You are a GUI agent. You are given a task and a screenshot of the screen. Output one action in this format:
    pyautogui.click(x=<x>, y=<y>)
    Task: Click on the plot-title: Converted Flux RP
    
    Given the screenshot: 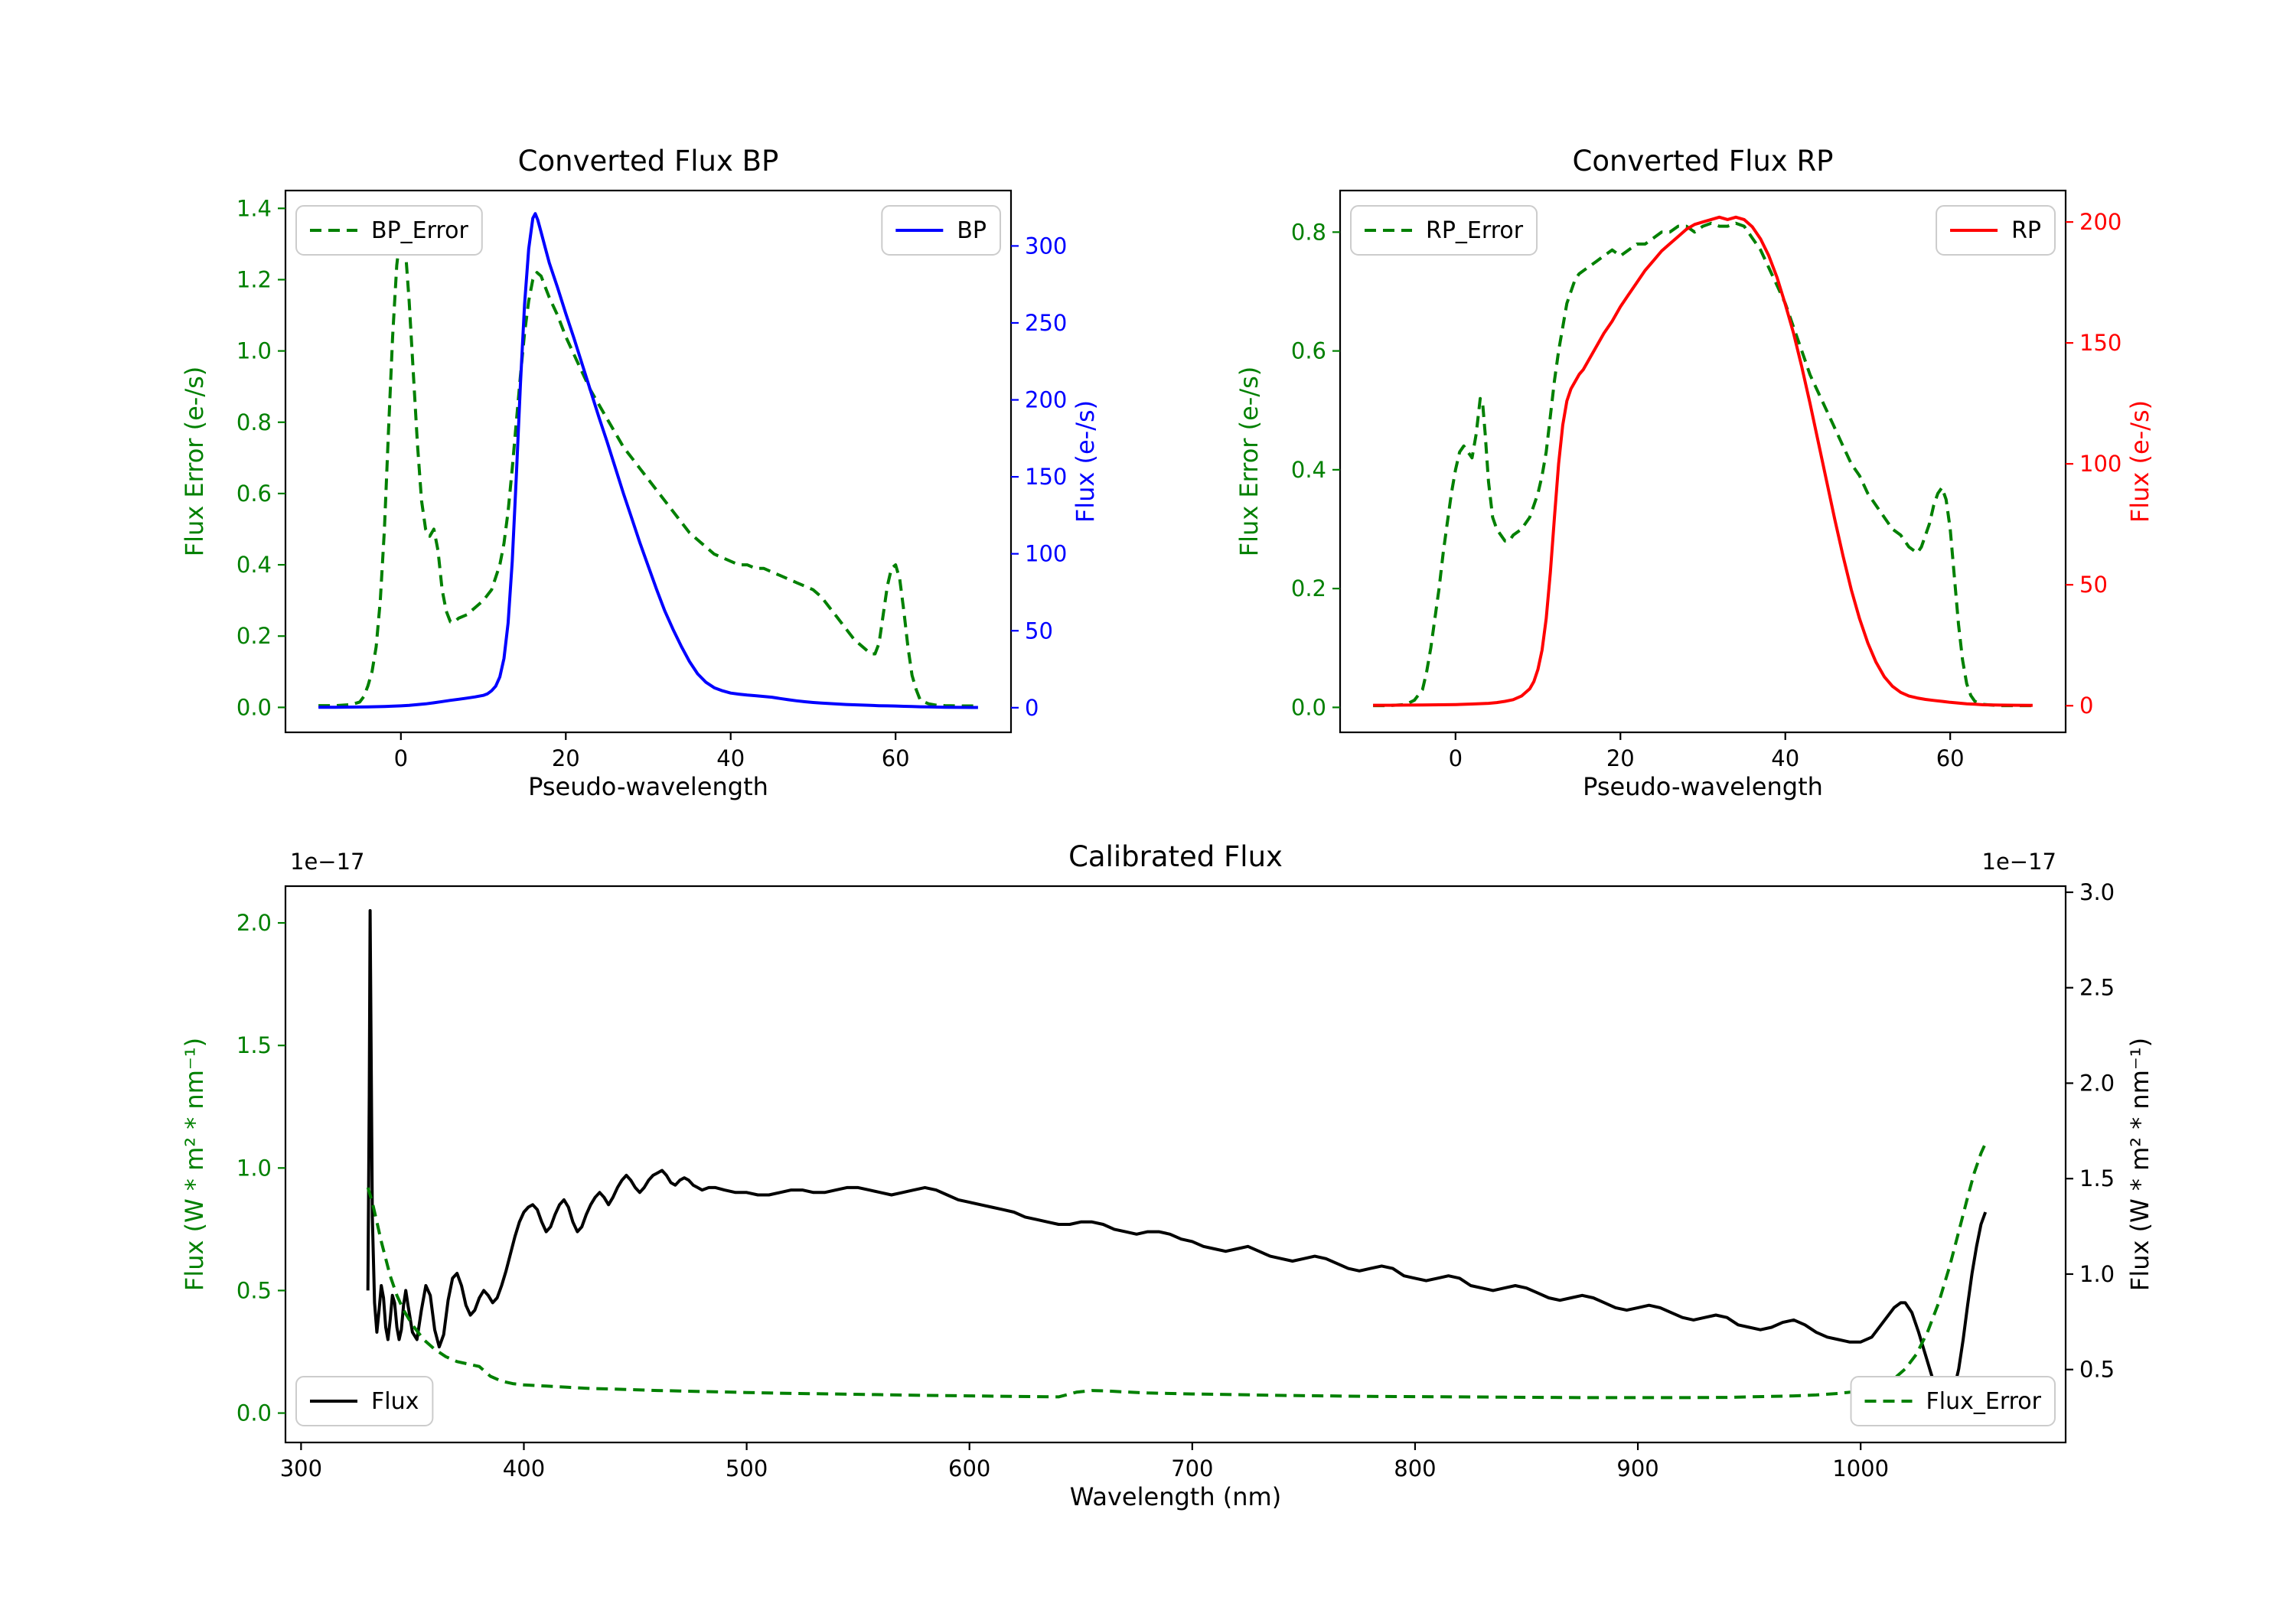 What is the action you would take?
    pyautogui.click(x=1702, y=161)
    